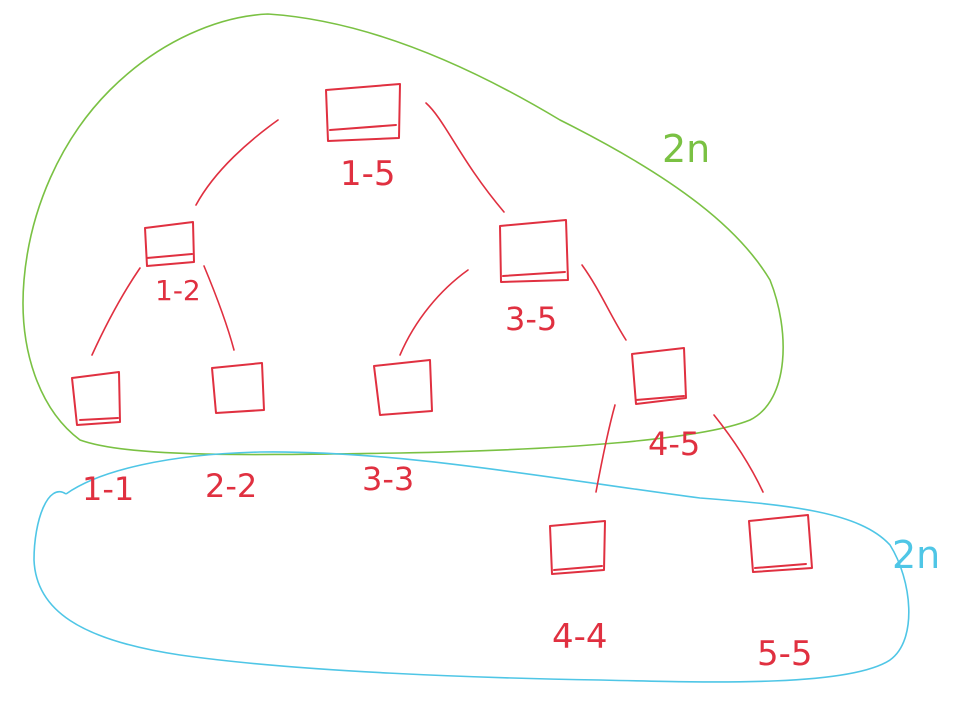 Image resolution: width=977 pixels, height=702 pixels. I want to click on node-label-5-5: 5-5, so click(785, 654).